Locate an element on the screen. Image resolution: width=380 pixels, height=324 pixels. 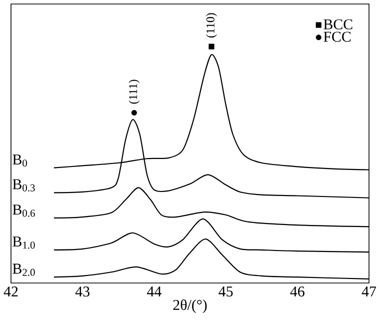
x-tick-label: 46 is located at coordinates (297, 291).